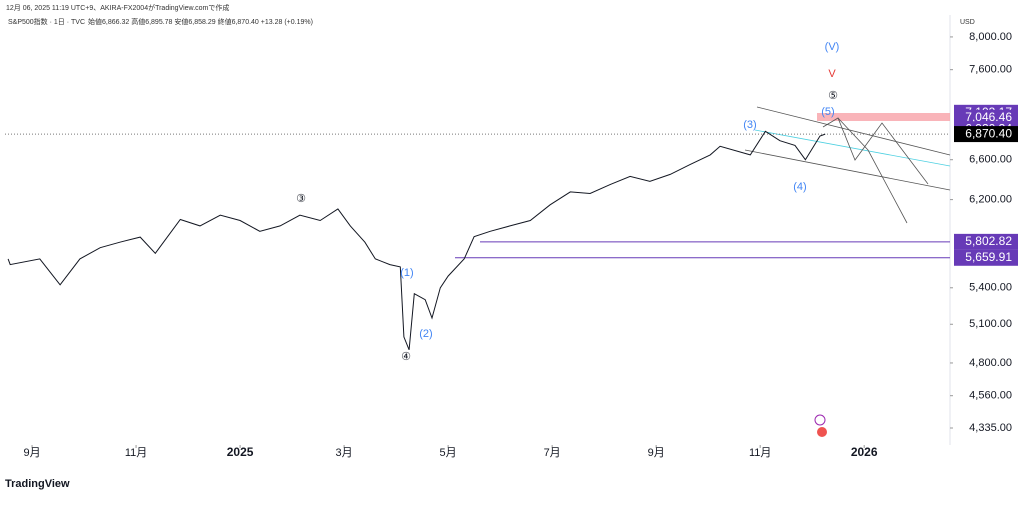  Describe the element at coordinates (344, 453) in the screenshot. I see `x-tick-label: 3月` at that location.